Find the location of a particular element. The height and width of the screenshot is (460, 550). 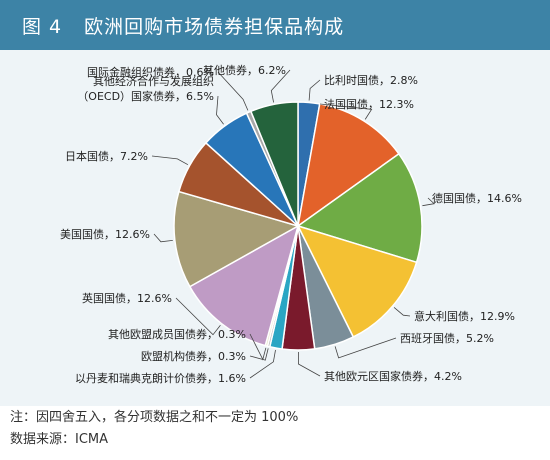

figure-label: 图 4 is located at coordinates (42, 26).